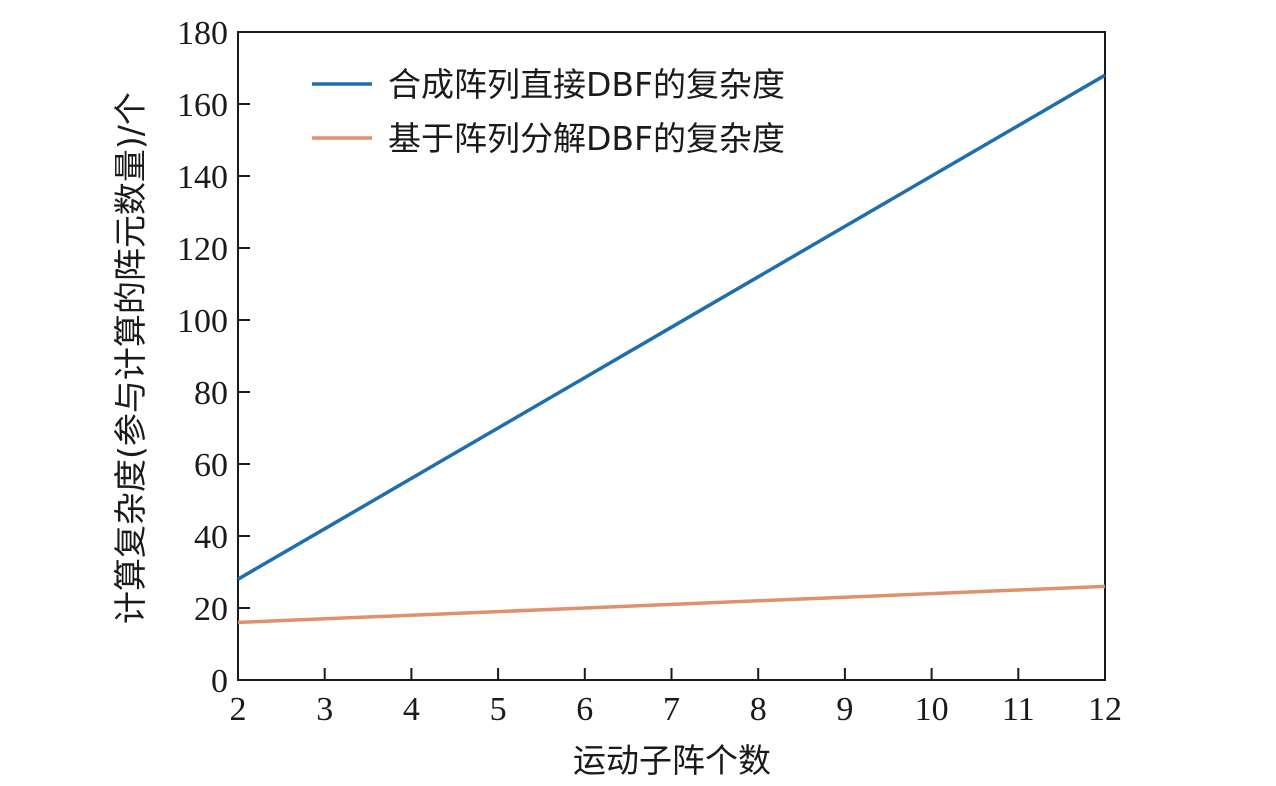  I want to click on x-tick-label: 6, so click(584, 709).